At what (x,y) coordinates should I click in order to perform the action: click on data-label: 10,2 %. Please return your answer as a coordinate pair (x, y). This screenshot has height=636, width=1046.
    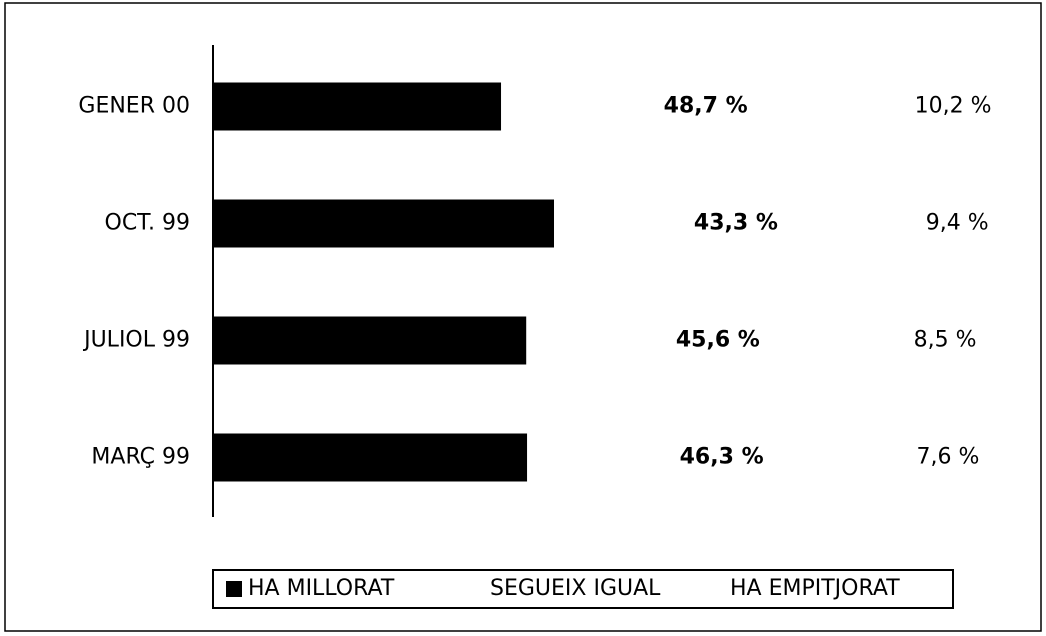
    Looking at the image, I should click on (953, 106).